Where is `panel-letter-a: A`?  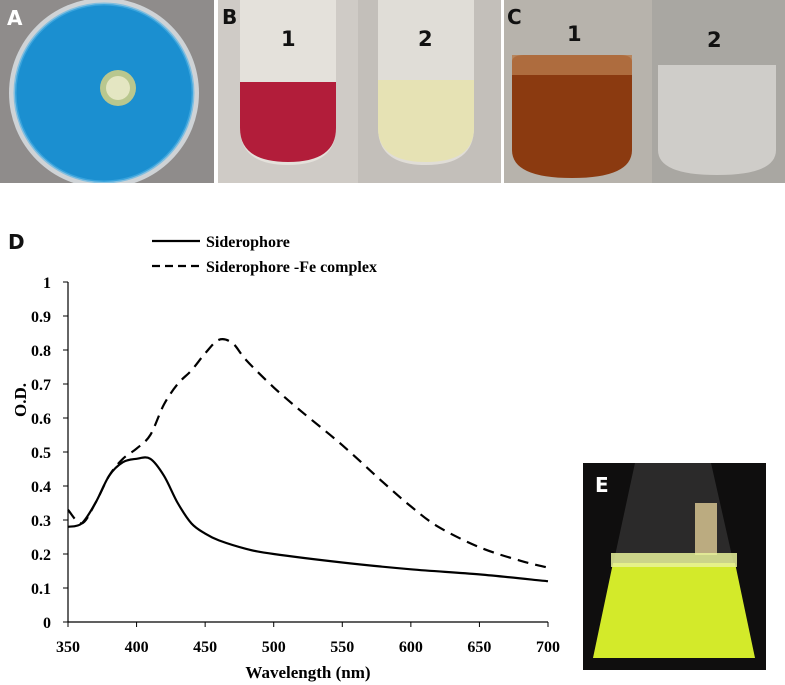 panel-letter-a: A is located at coordinates (15, 18).